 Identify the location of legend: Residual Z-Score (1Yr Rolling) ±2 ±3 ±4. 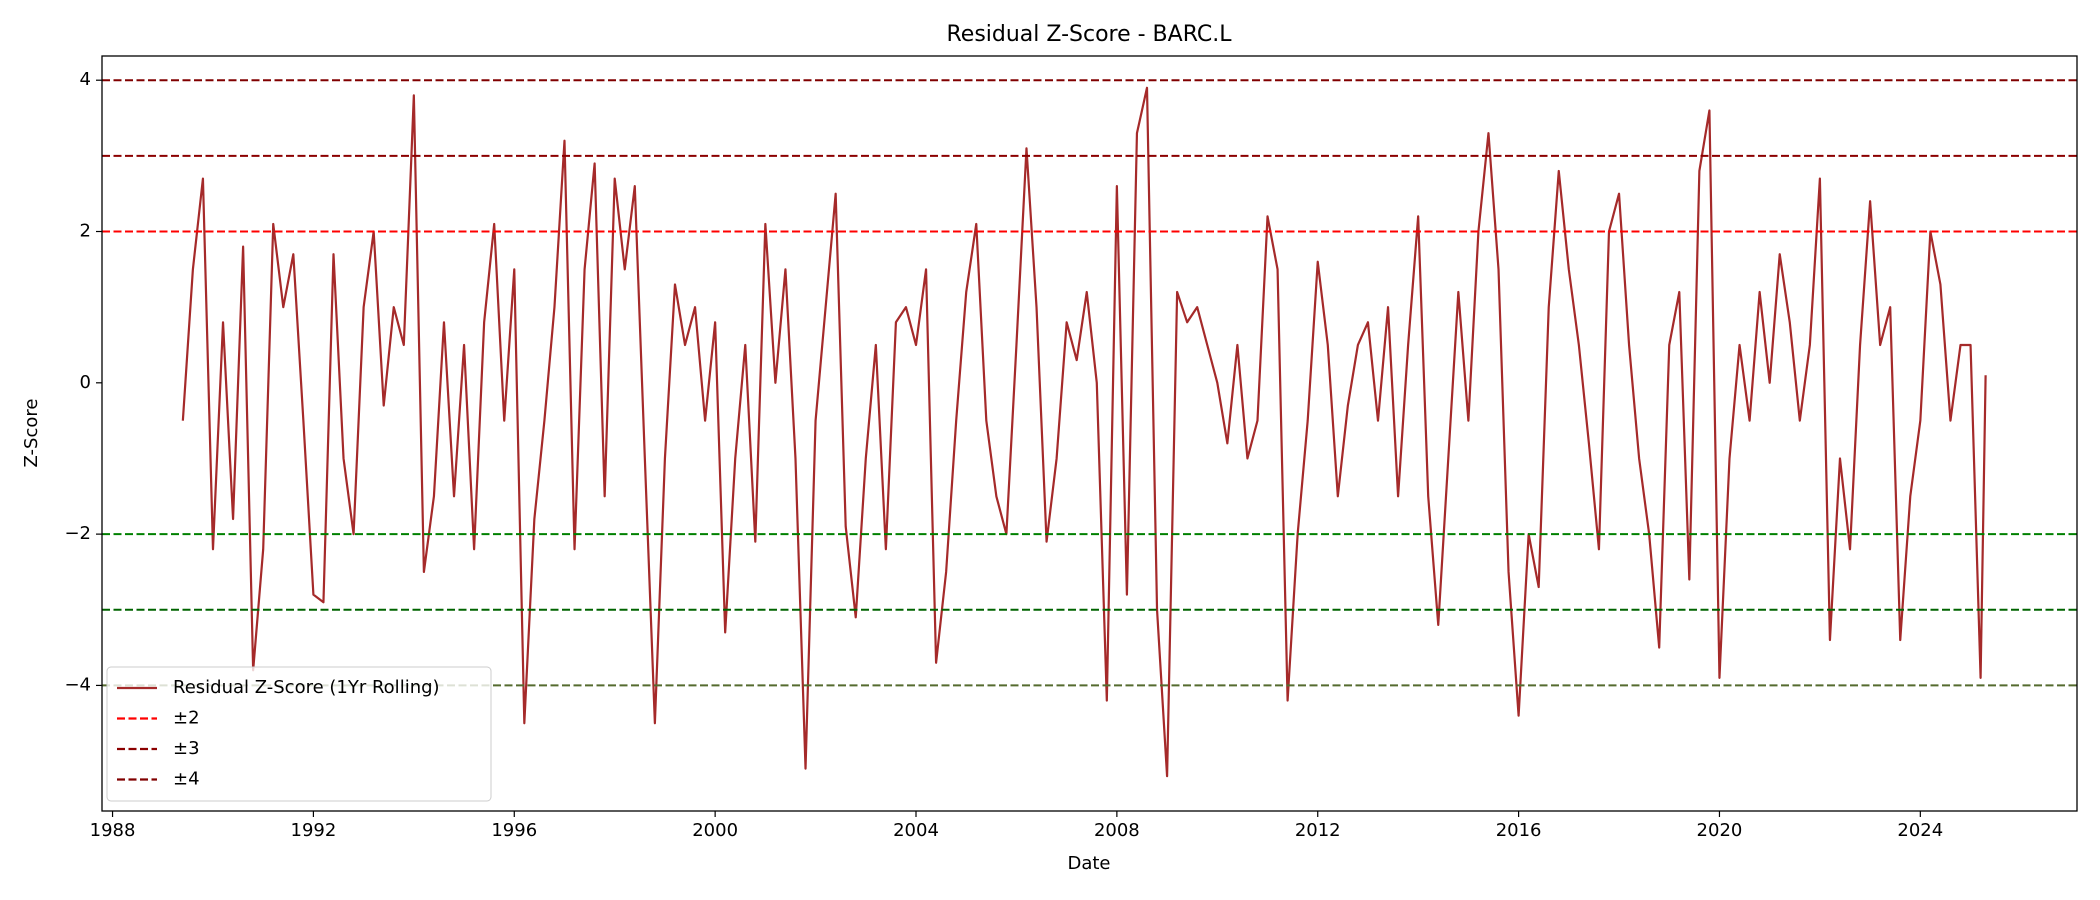
(299, 734).